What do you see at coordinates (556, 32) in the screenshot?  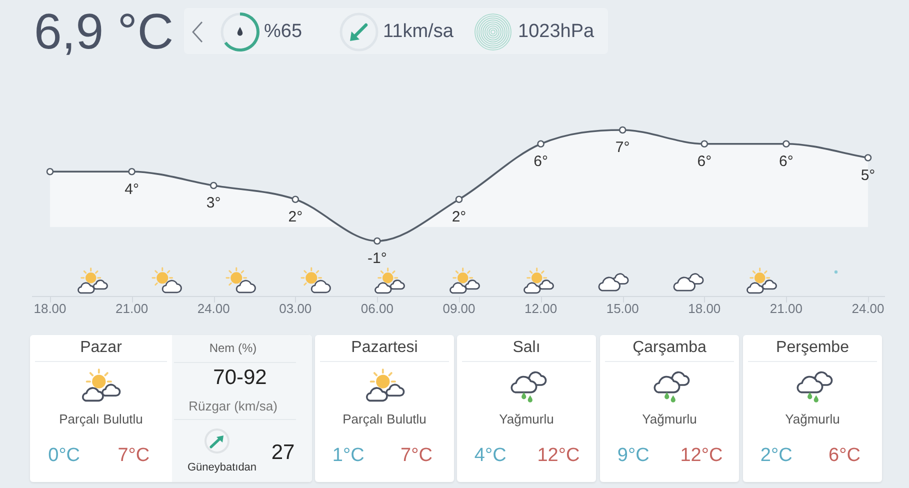 I see `text: 1023hPa` at bounding box center [556, 32].